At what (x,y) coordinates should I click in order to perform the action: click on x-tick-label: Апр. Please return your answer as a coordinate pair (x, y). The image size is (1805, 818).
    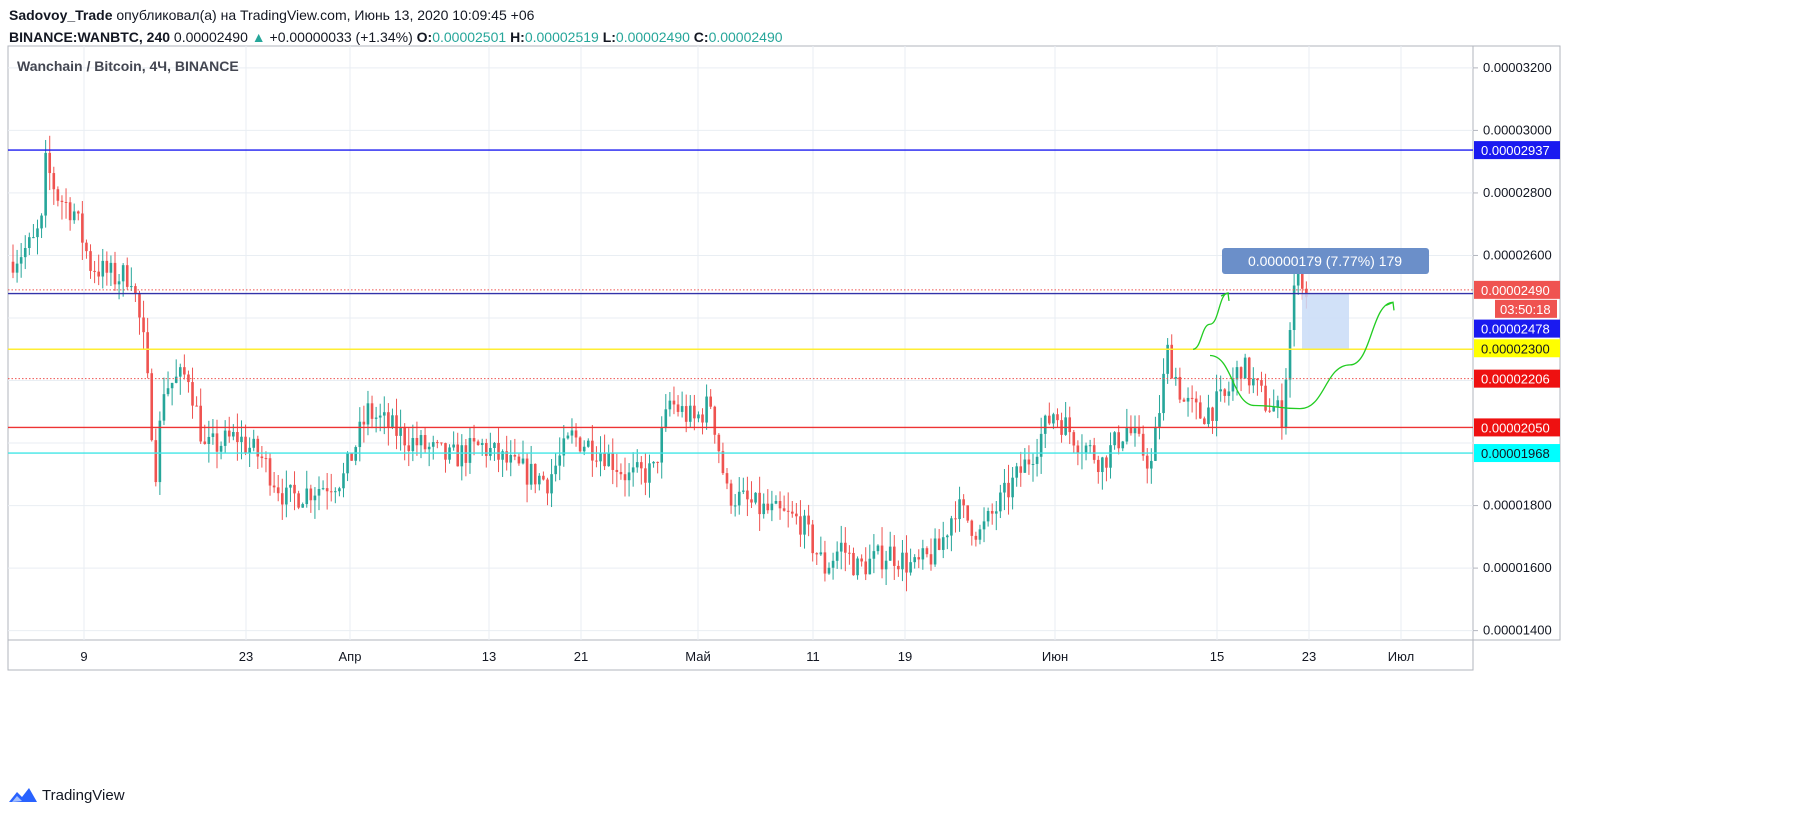
    Looking at the image, I should click on (350, 656).